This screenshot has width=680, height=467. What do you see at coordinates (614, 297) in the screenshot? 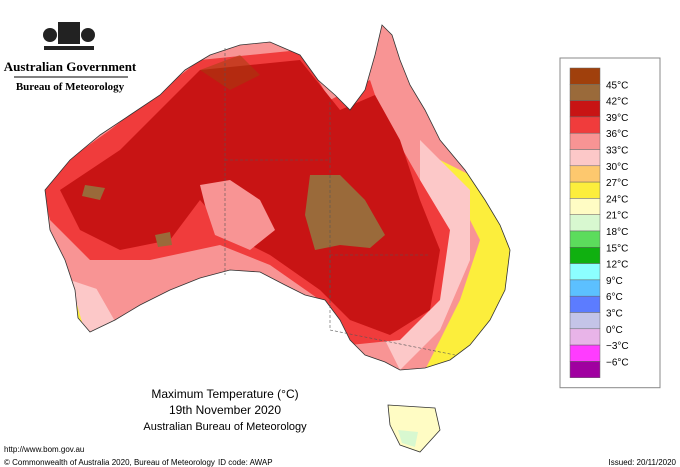
I see `legend-label: 6°C` at bounding box center [614, 297].